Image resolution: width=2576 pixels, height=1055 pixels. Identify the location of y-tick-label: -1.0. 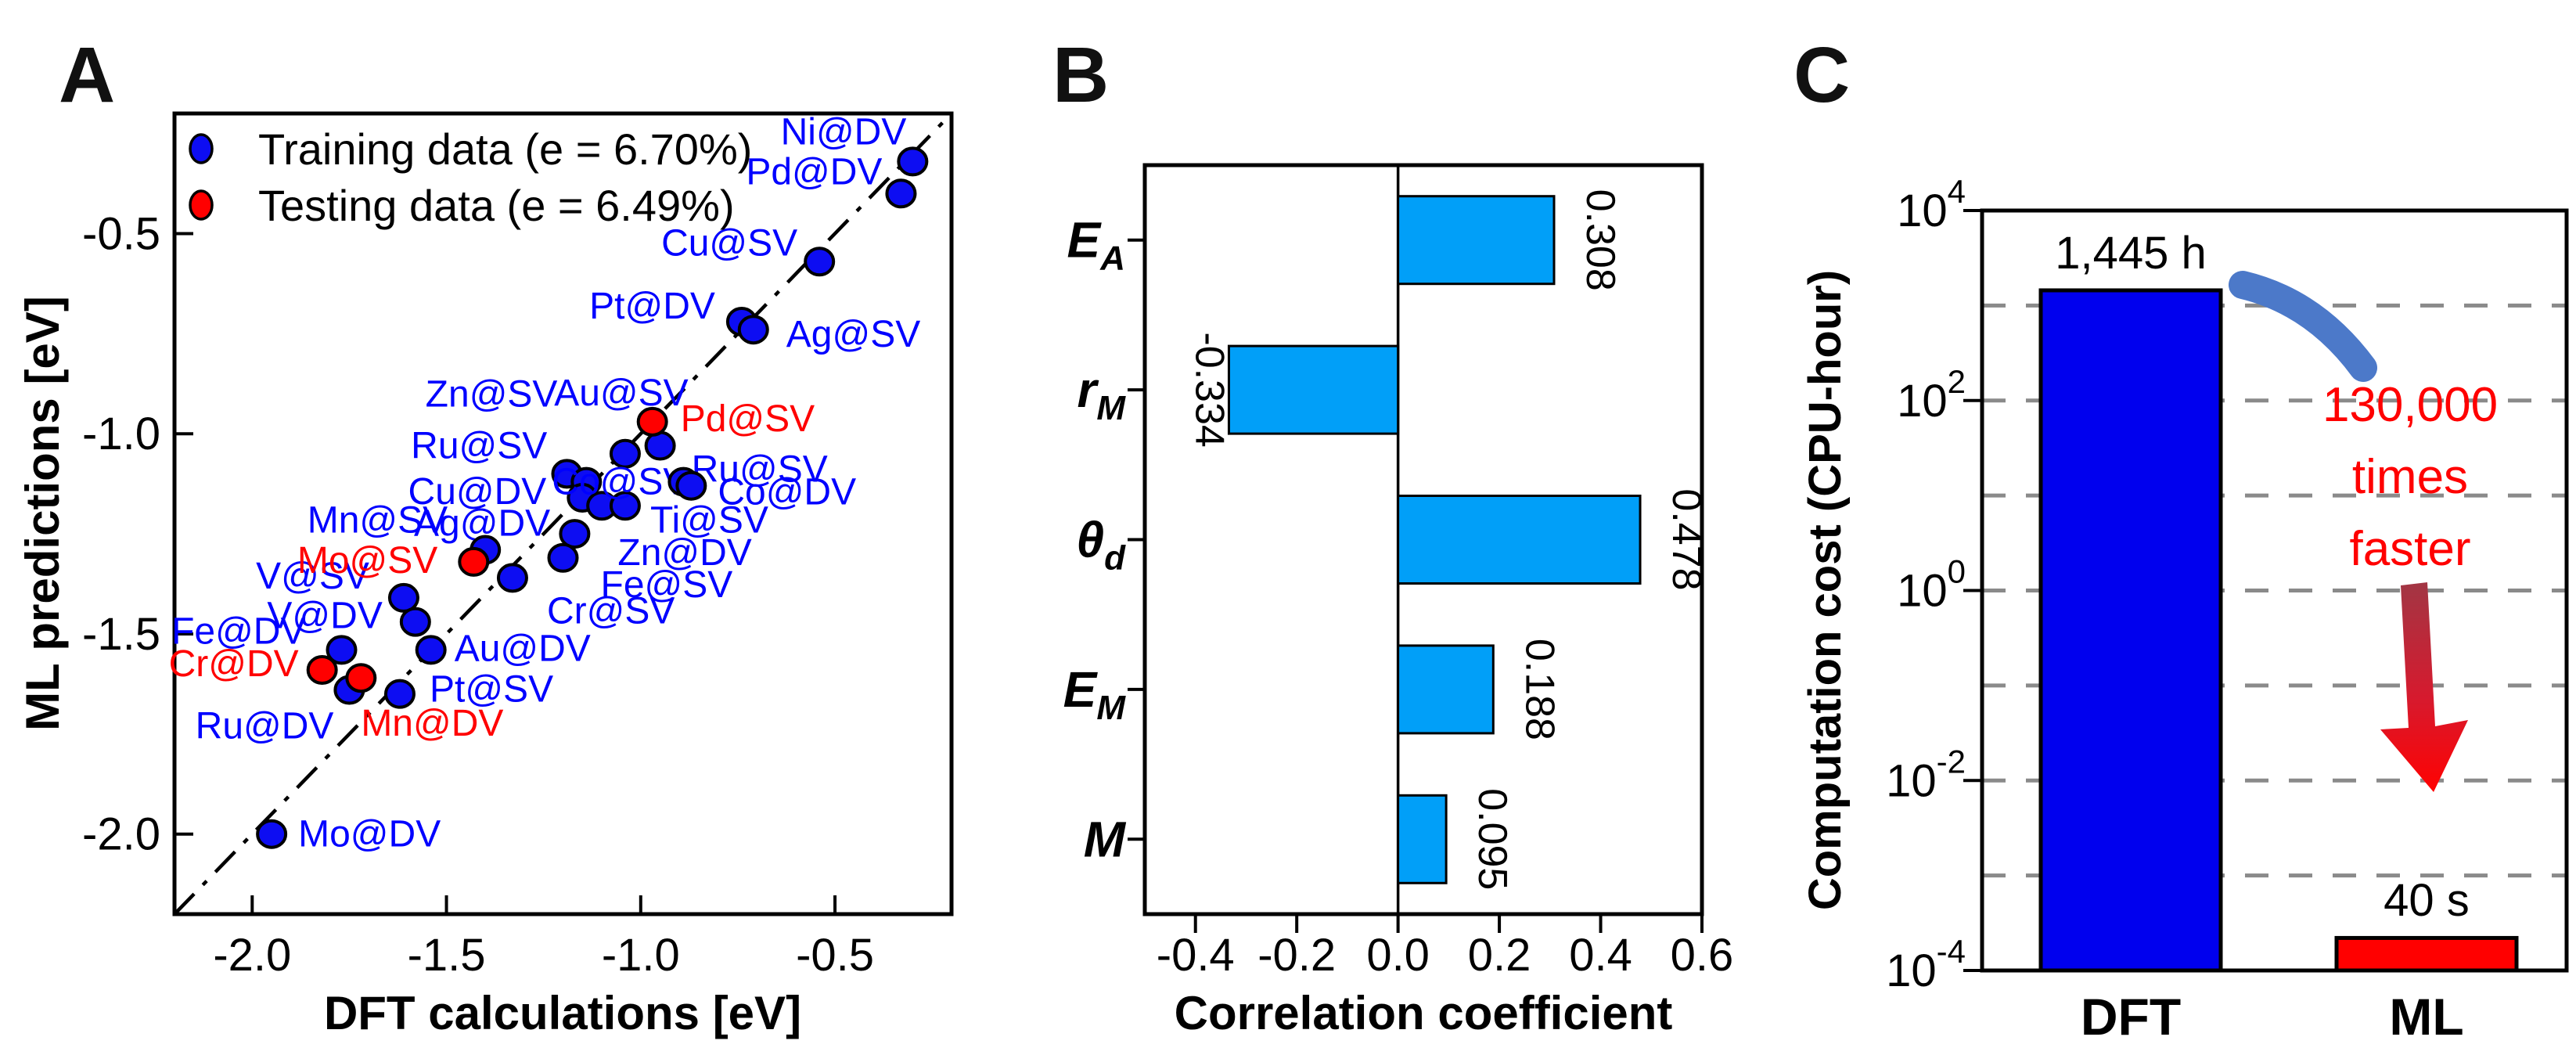
(121, 434).